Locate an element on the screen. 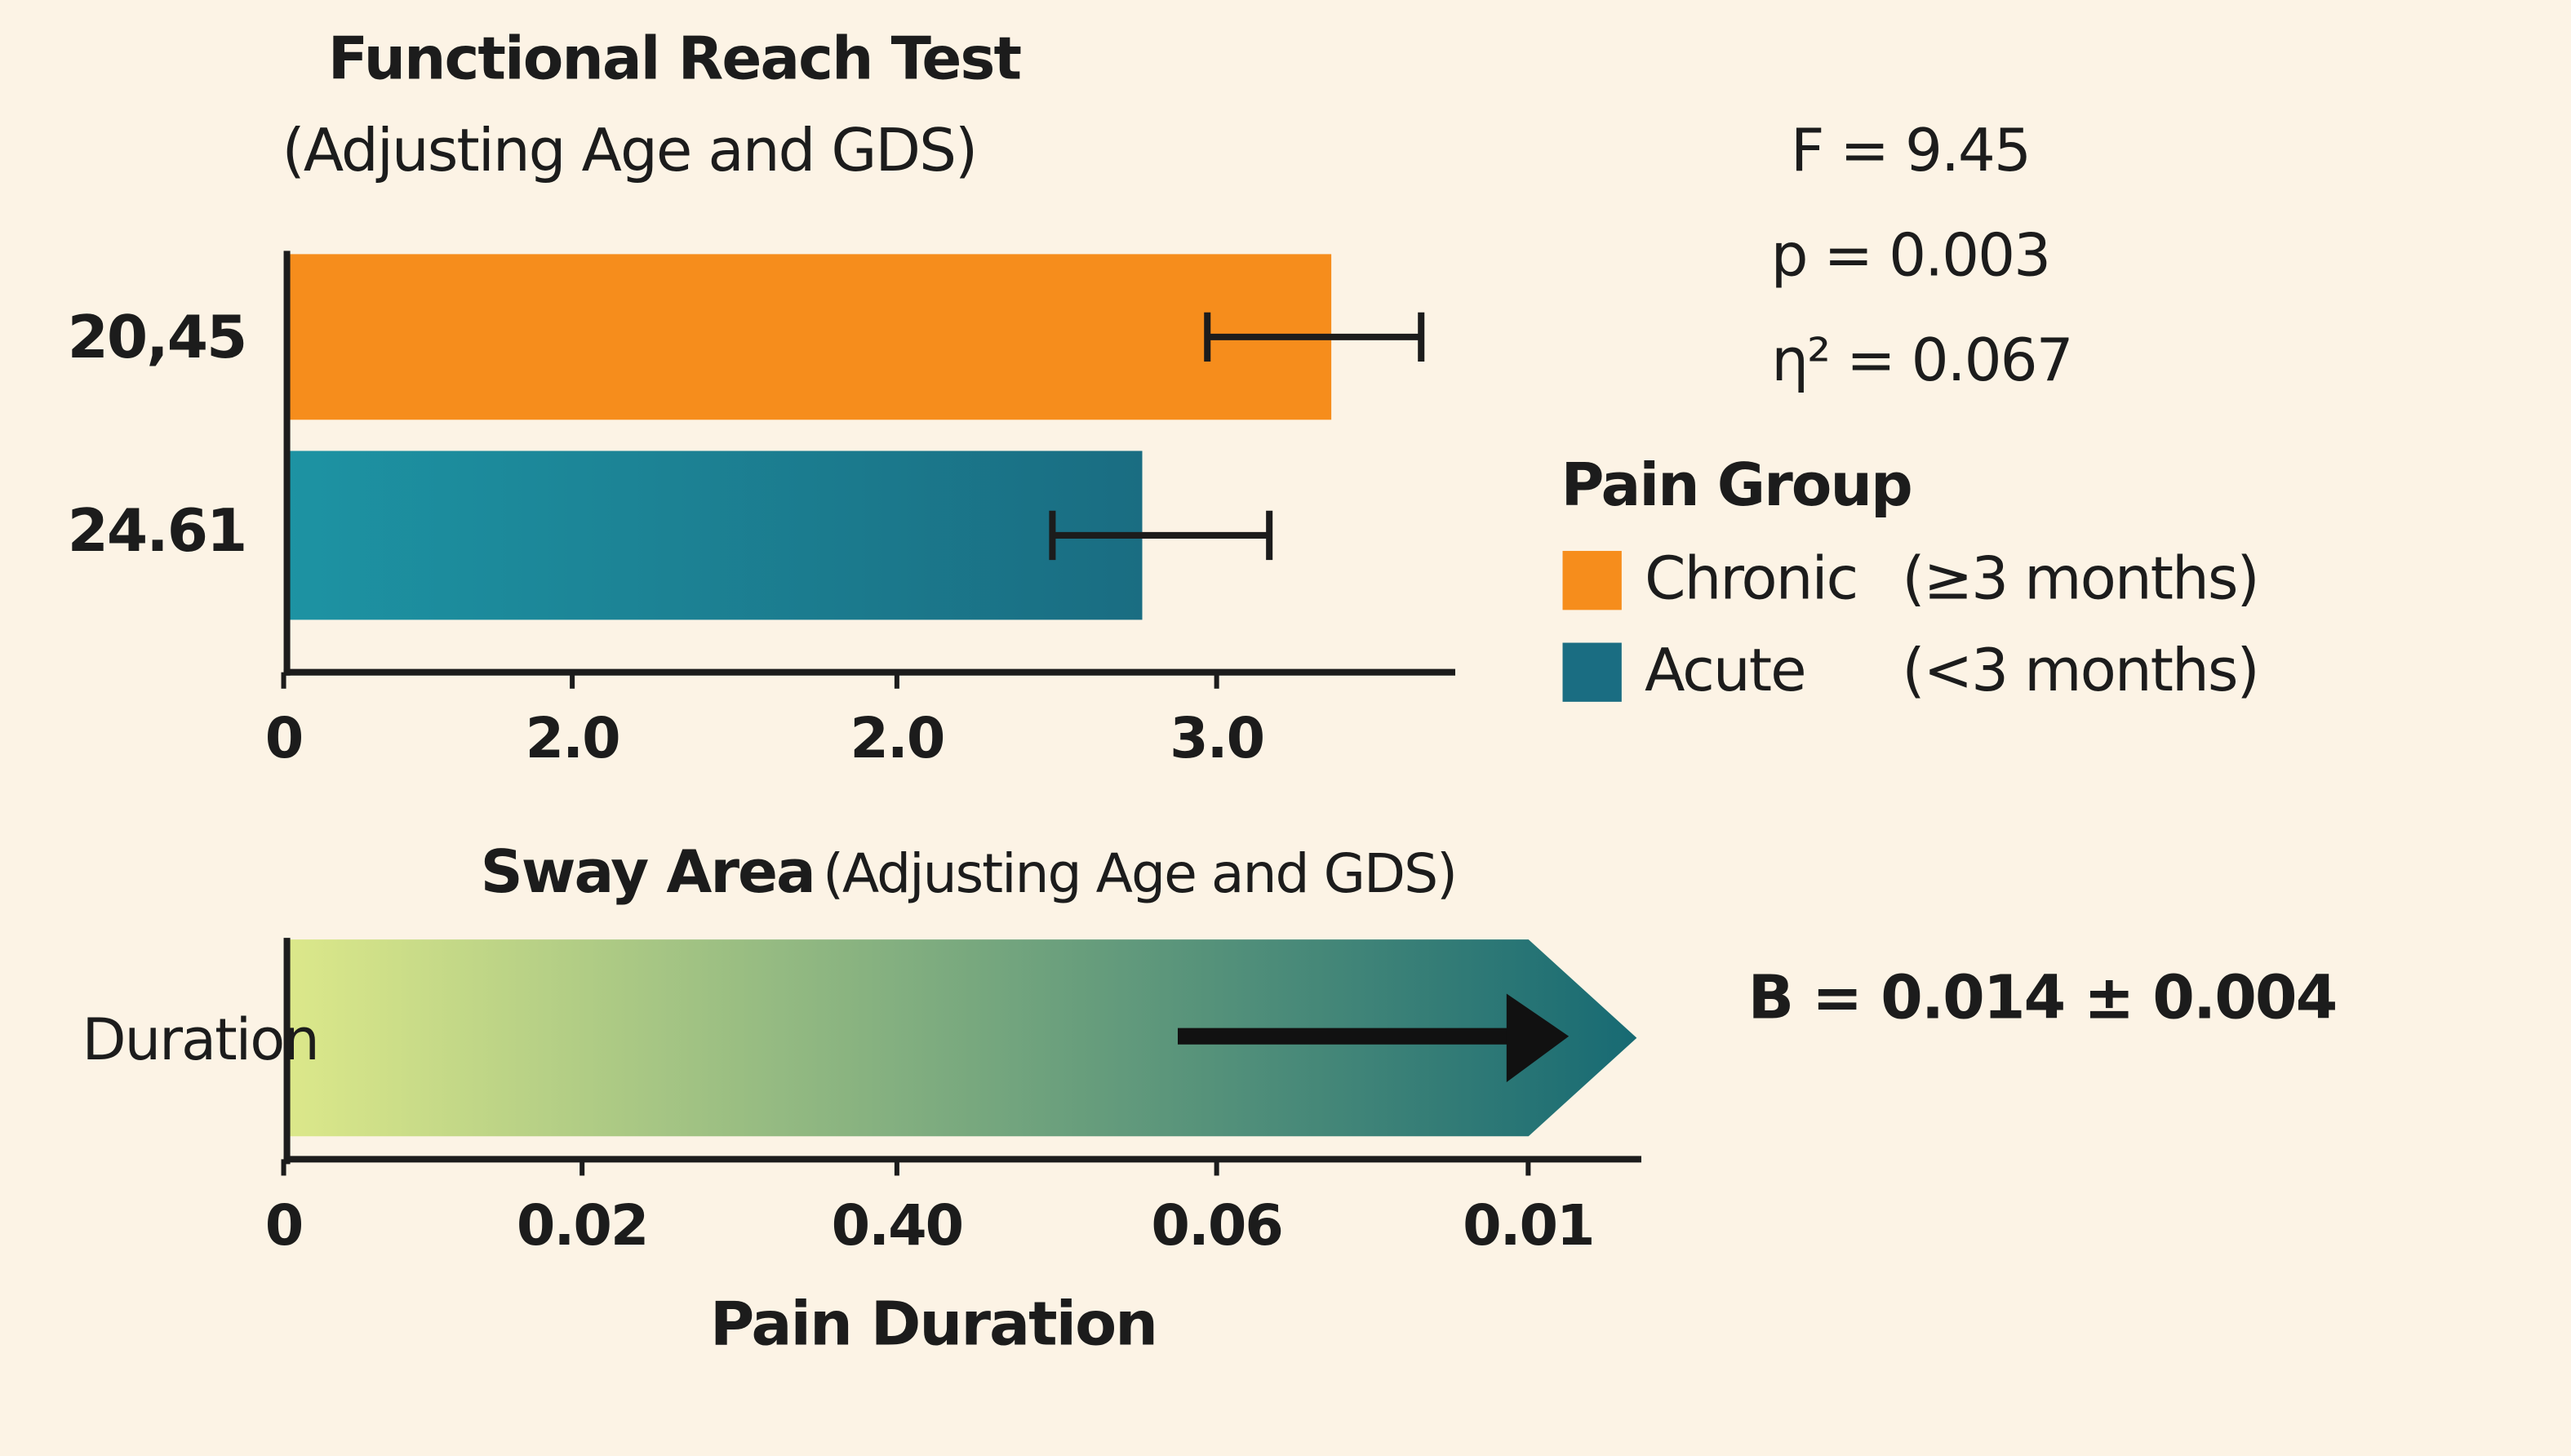  x-tick-label: 0.06 is located at coordinates (1217, 1226).